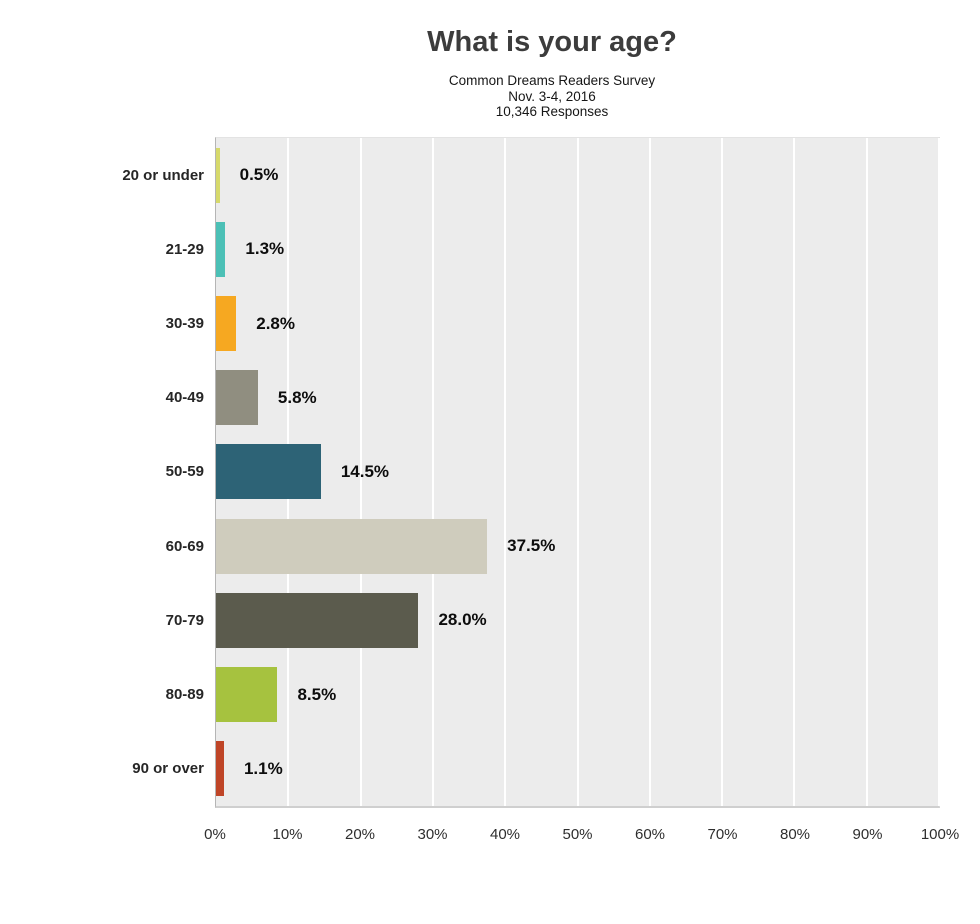 The width and height of the screenshot is (980, 924). Describe the element at coordinates (795, 834) in the screenshot. I see `x-tick-label: 80%` at that location.